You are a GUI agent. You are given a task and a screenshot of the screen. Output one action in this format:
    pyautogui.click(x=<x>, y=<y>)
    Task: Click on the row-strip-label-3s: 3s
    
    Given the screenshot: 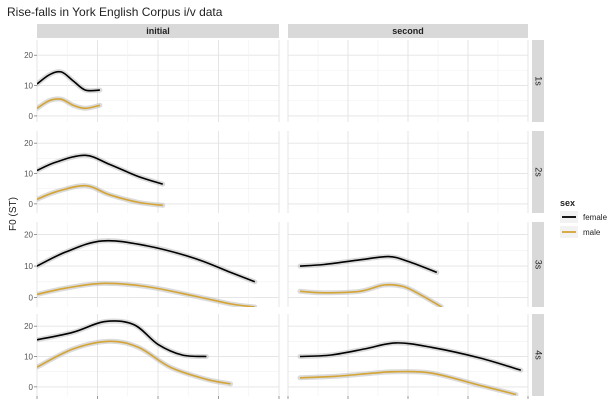 What is the action you would take?
    pyautogui.click(x=539, y=265)
    